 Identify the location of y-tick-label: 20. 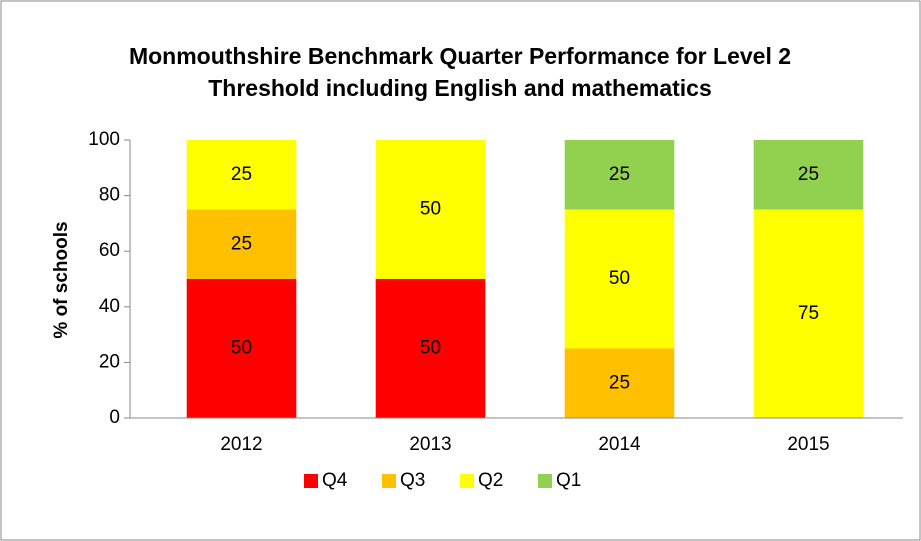
(109, 361).